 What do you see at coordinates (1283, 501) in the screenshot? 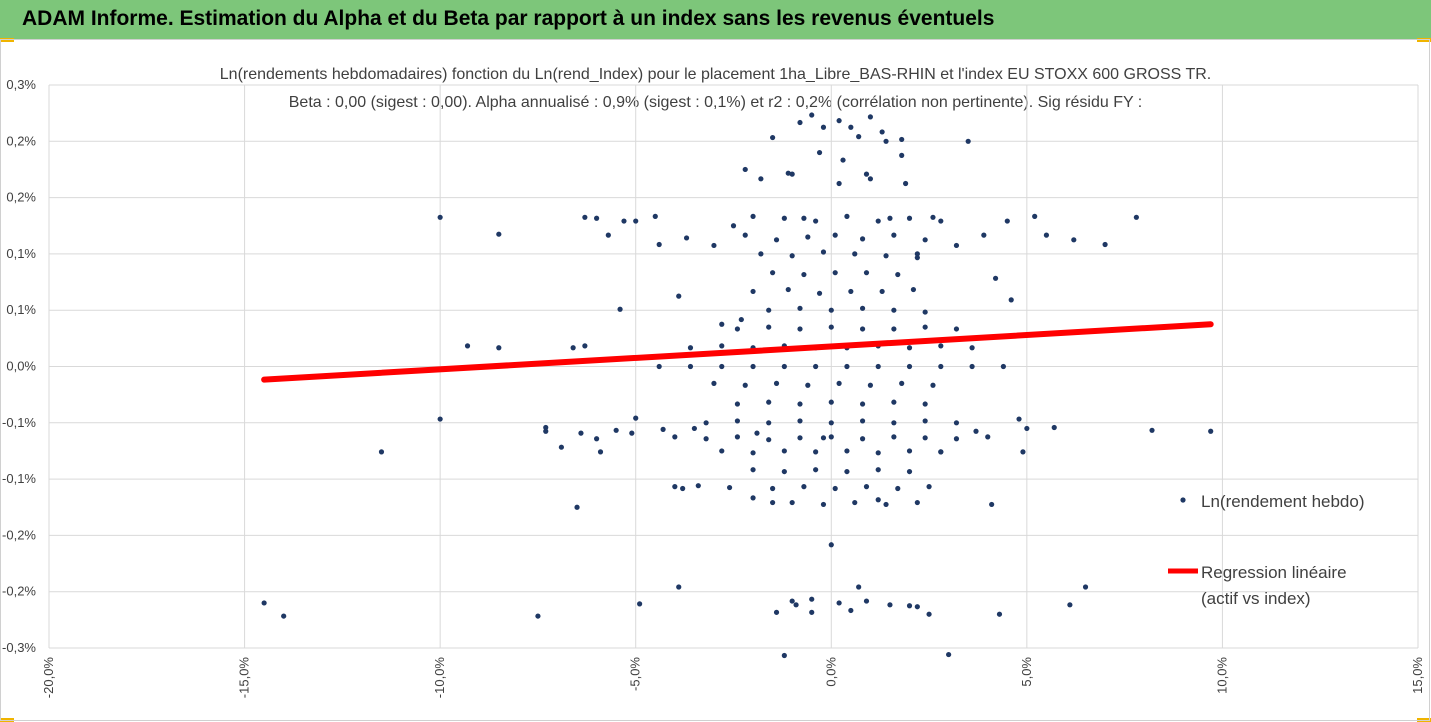
I see `legend-label-scatter: Ln(rendement hebdo)` at bounding box center [1283, 501].